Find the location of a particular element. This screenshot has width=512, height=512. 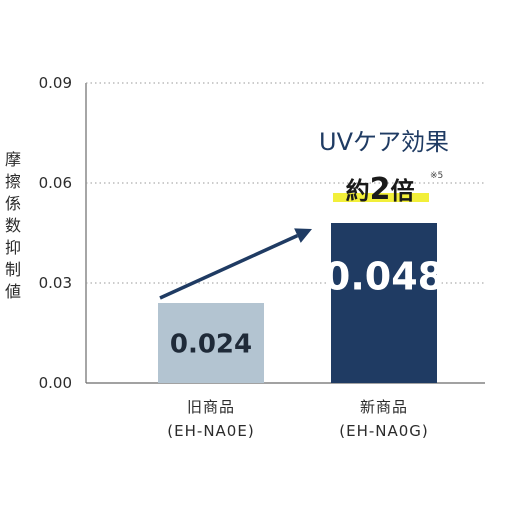

y-axis-label-char: 値 is located at coordinates (13, 291).